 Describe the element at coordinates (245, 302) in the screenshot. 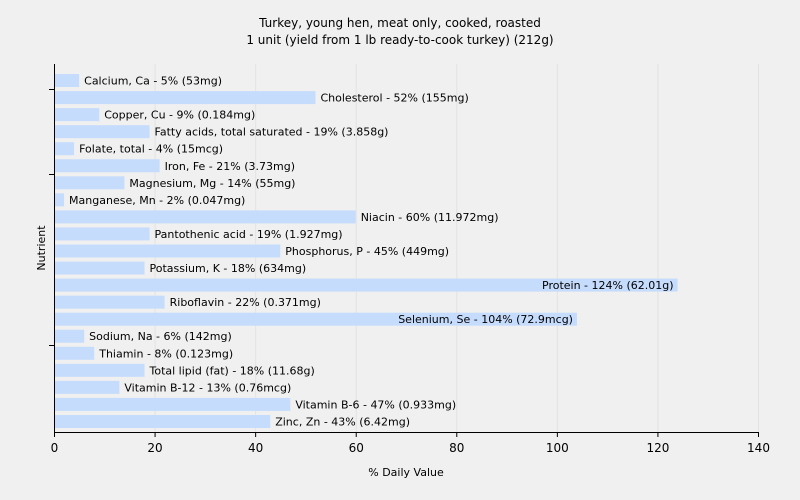

I see `bar-label: Riboflavin - 22% (0.371mg)` at that location.